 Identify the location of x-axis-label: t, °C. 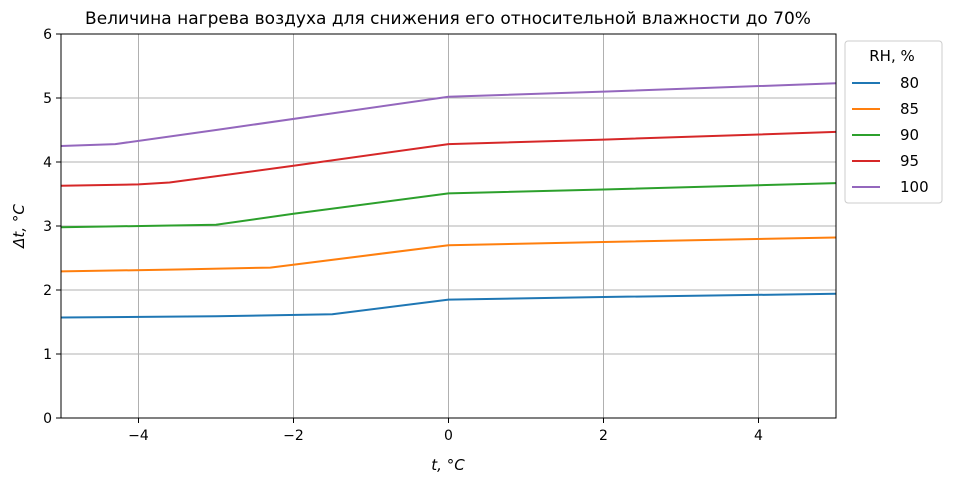
(448, 465).